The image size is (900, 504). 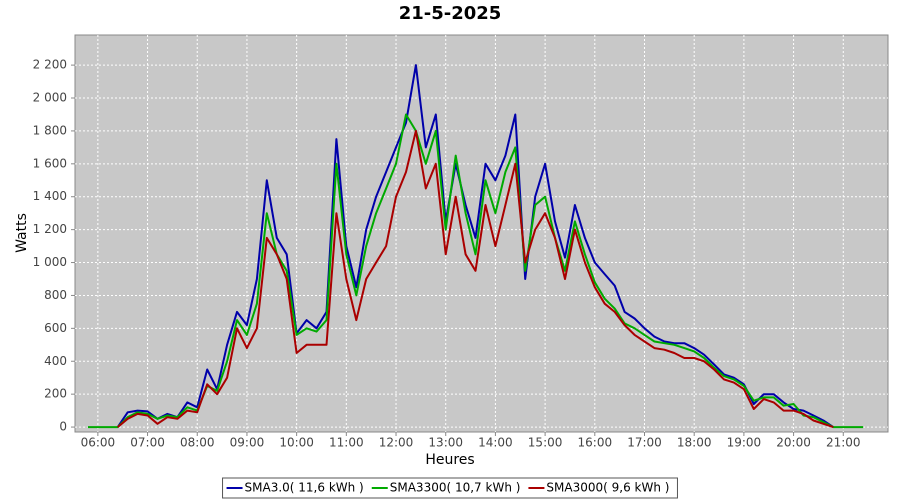 I want to click on y-tick-label: 0, so click(x=63, y=427).